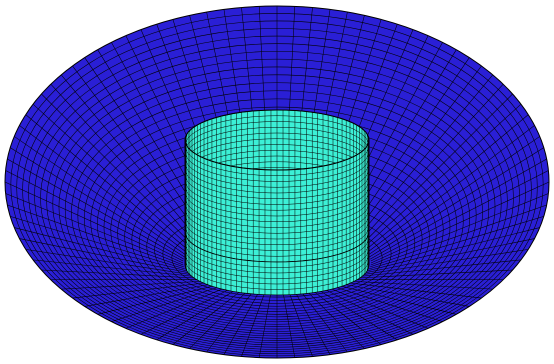  I want to click on cylinder-top-rim, so click(277, 140).